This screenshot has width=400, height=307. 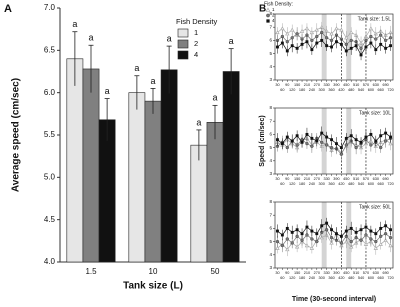 I want to click on x-tick-label: 660, so click(x=381, y=278).